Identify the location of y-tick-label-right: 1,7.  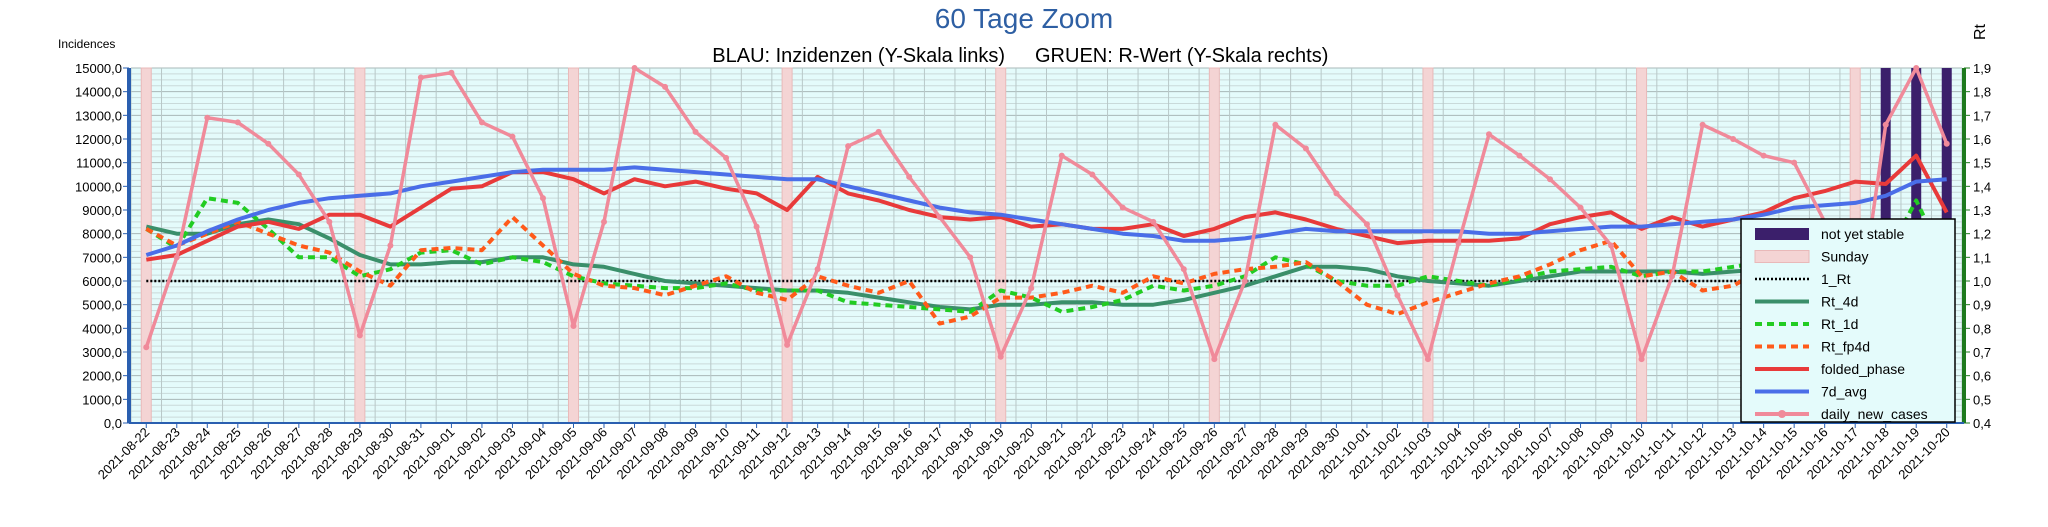
(1982, 115).